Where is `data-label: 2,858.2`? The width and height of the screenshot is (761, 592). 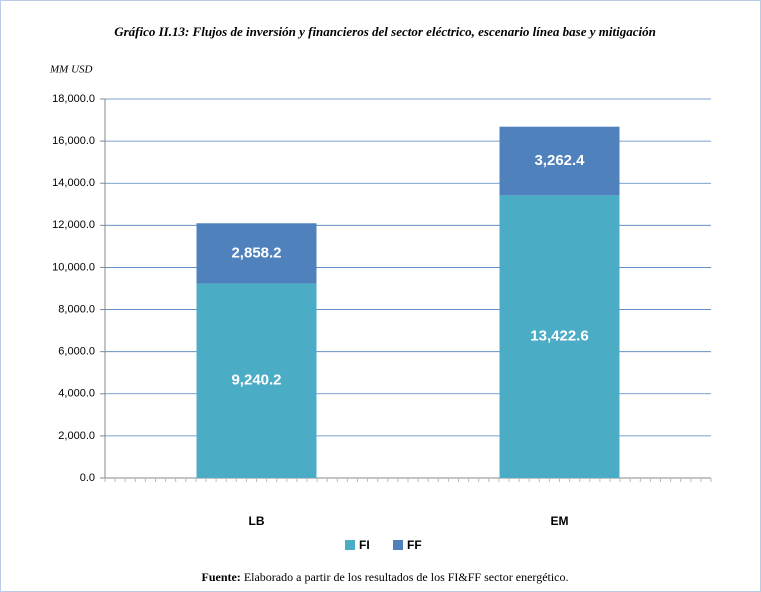
data-label: 2,858.2 is located at coordinates (256, 252).